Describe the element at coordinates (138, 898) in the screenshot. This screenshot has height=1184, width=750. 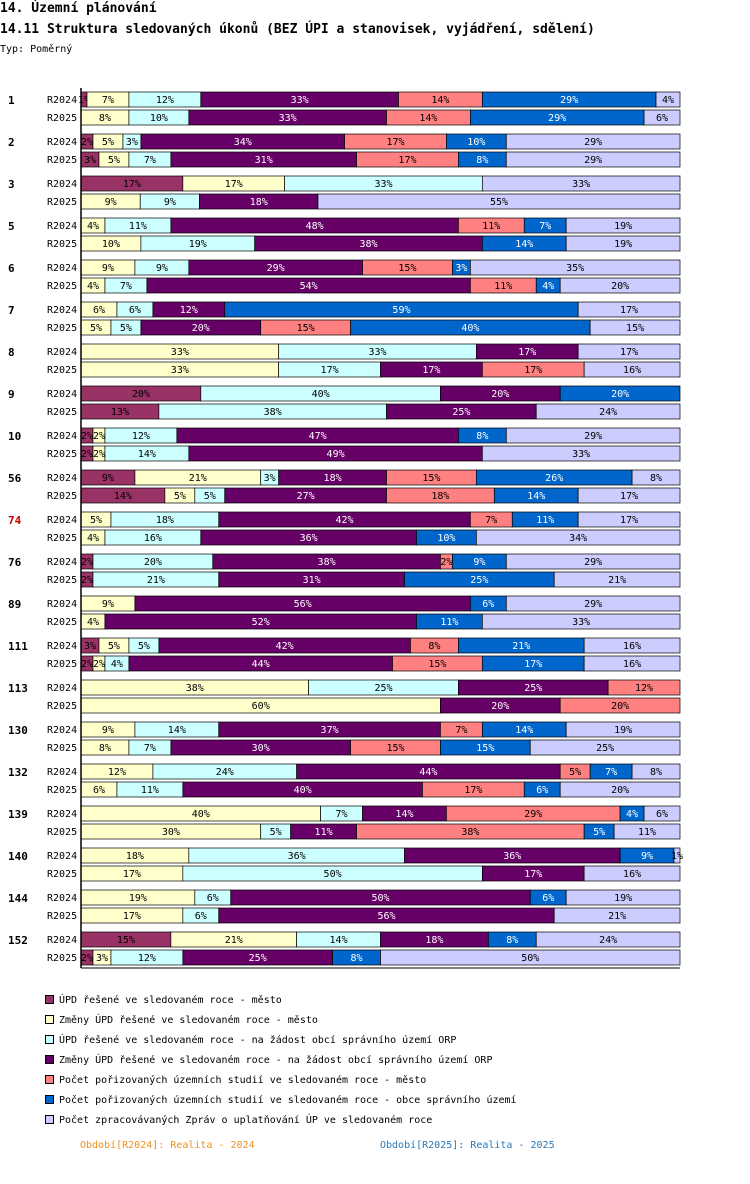
I see `data-label: 19%` at that location.